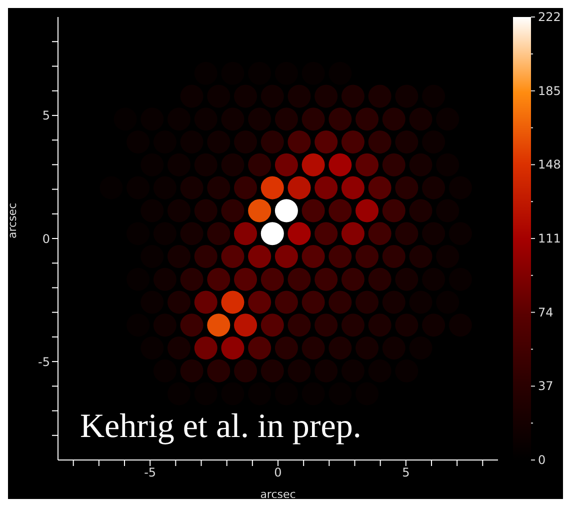 The width and height of the screenshot is (571, 507). I want to click on y-tick-label: 5, so click(46, 115).